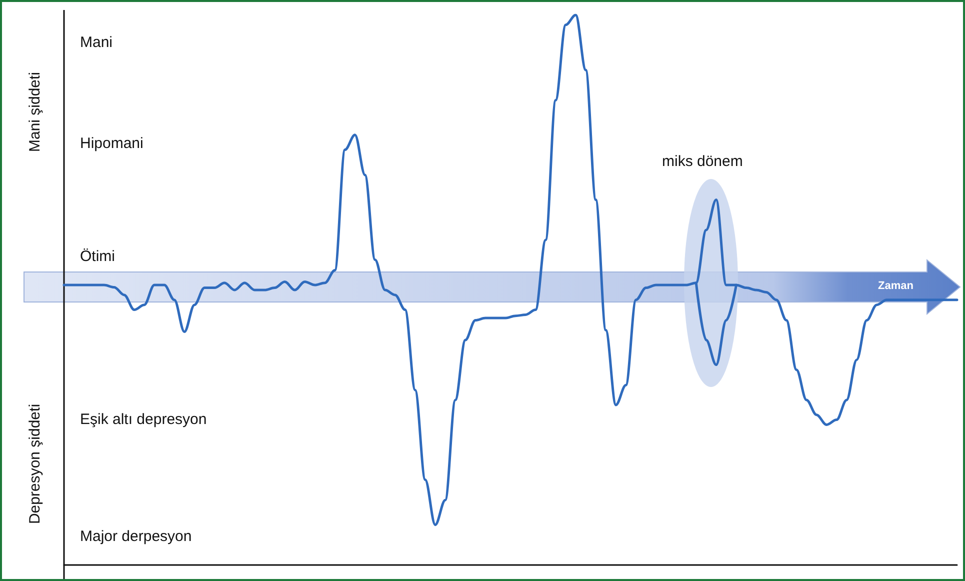 The height and width of the screenshot is (581, 965). What do you see at coordinates (35, 464) in the screenshot?
I see `text: Depresyon şiddeti` at bounding box center [35, 464].